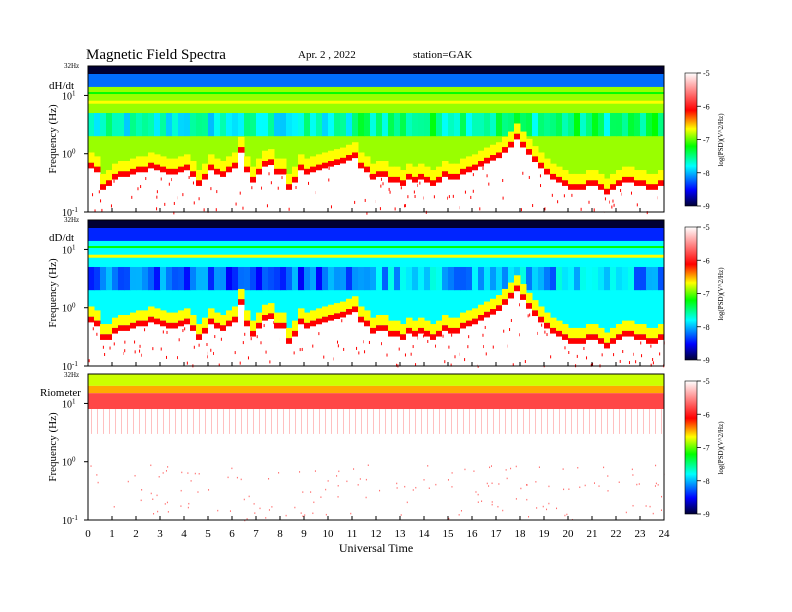 The height and width of the screenshot is (612, 792). What do you see at coordinates (721, 448) in the screenshot?
I see `colorbar-label: log(PSD)(V^2/Hz)` at bounding box center [721, 448].